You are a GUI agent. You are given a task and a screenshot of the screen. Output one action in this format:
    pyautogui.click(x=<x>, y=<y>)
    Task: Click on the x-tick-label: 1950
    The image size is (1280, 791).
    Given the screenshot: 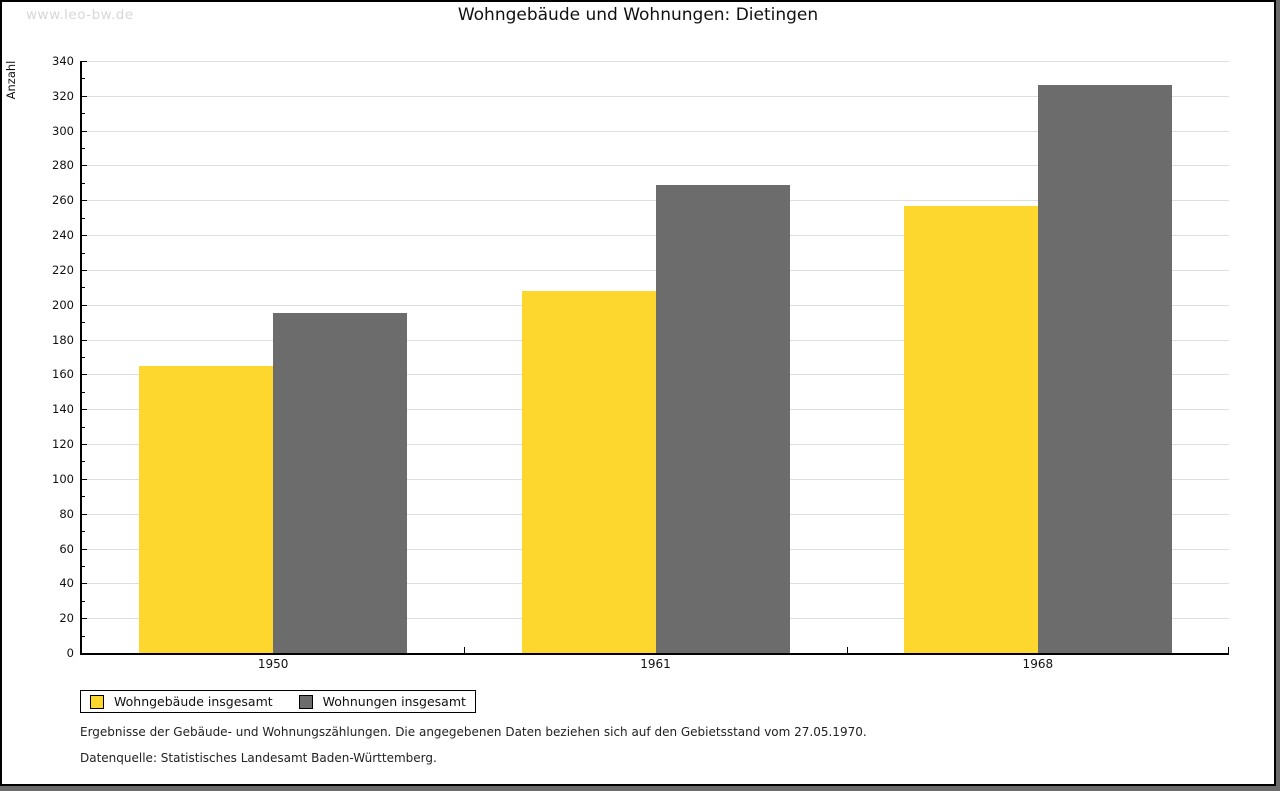 What is the action you would take?
    pyautogui.click(x=273, y=664)
    